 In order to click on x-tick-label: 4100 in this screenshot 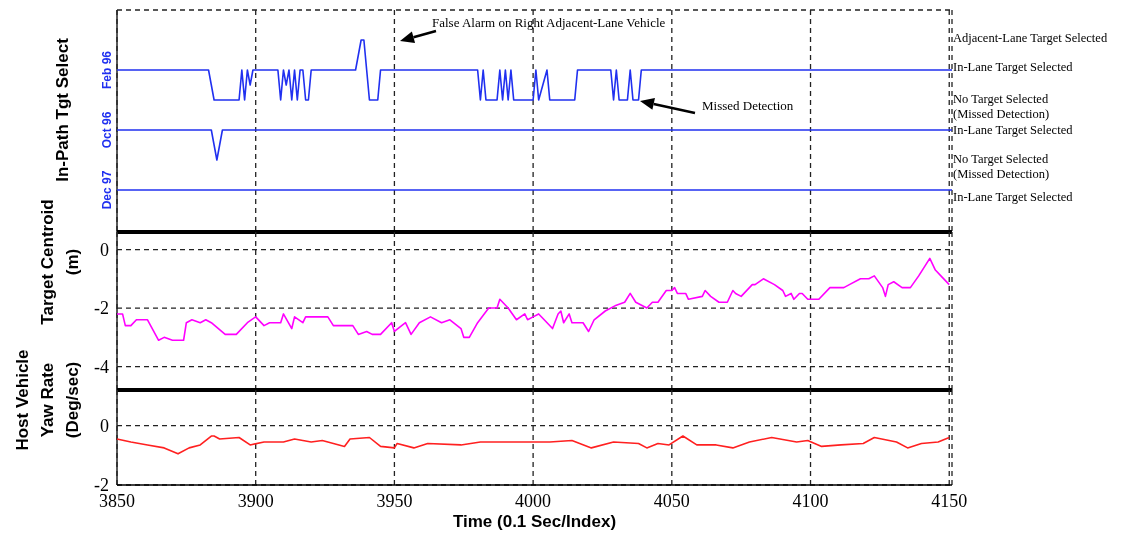, I will do `click(810, 501)`.